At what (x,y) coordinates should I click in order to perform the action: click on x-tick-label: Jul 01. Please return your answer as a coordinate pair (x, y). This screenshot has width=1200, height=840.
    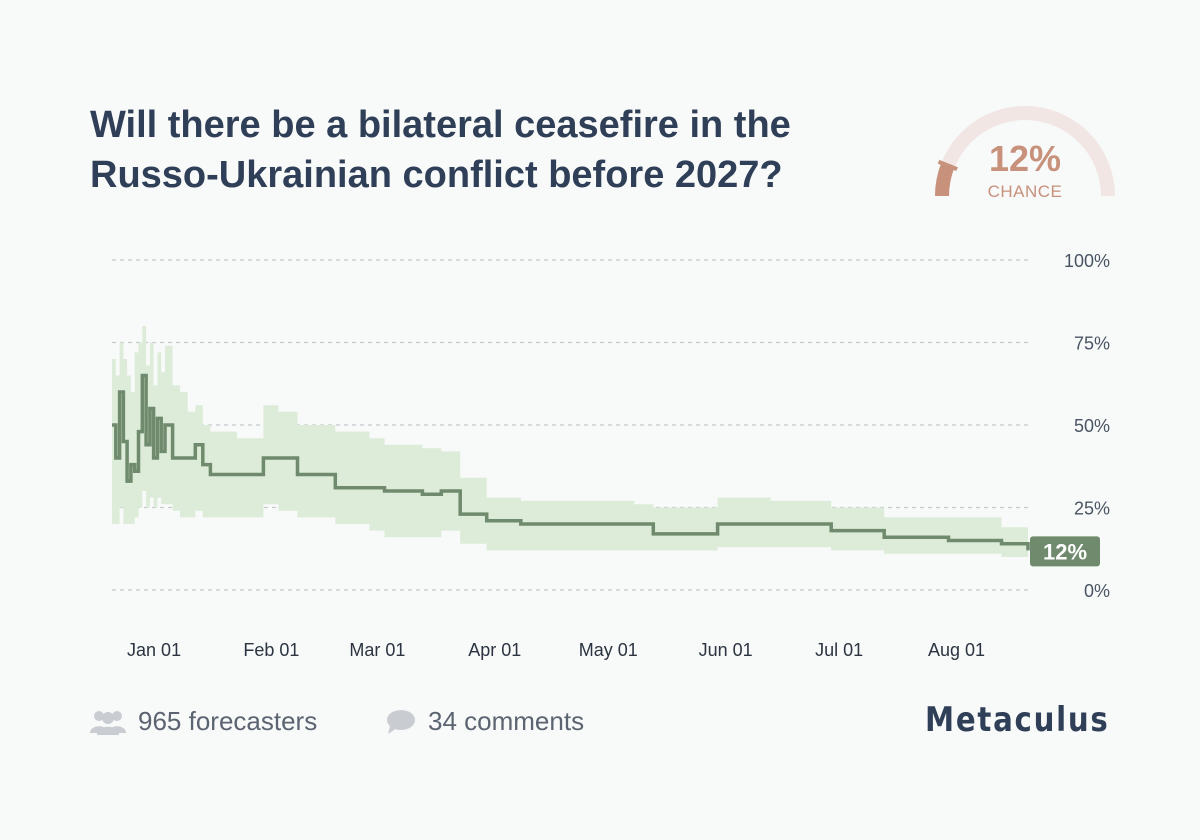
    Looking at the image, I should click on (839, 650).